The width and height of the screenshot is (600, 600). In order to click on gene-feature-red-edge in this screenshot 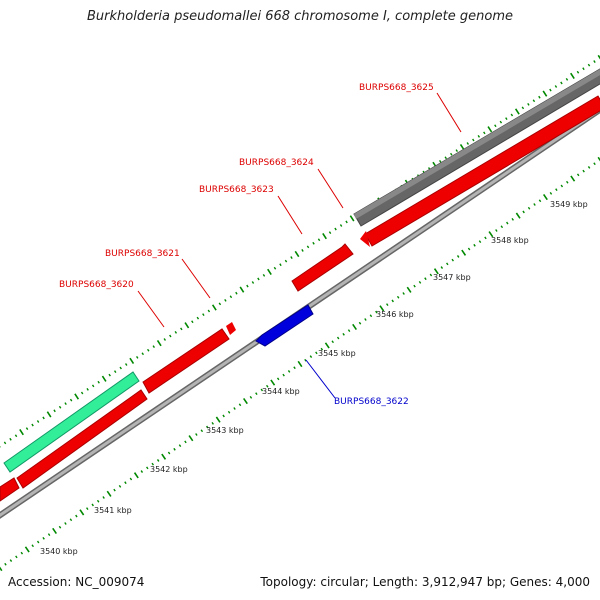, I will do `click(10, 489)`.